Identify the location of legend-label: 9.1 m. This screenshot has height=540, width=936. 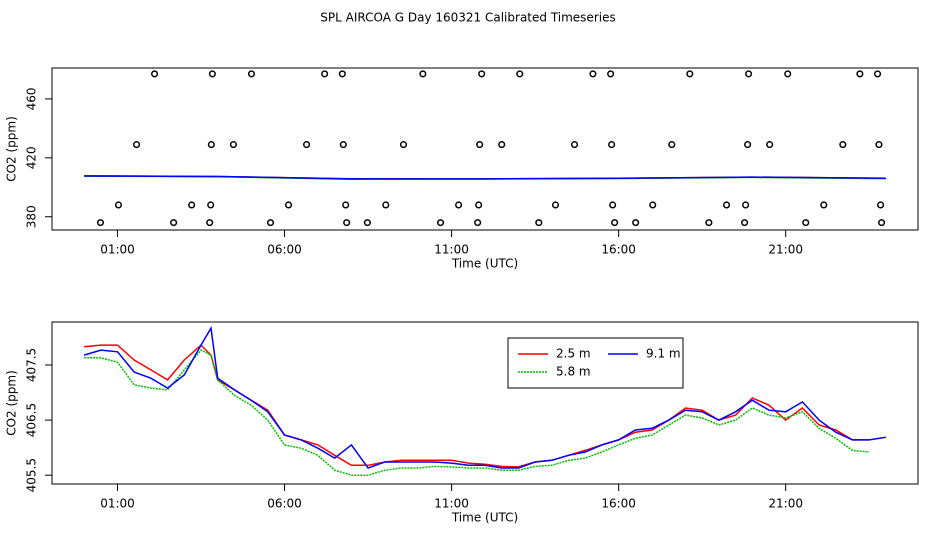
(663, 354).